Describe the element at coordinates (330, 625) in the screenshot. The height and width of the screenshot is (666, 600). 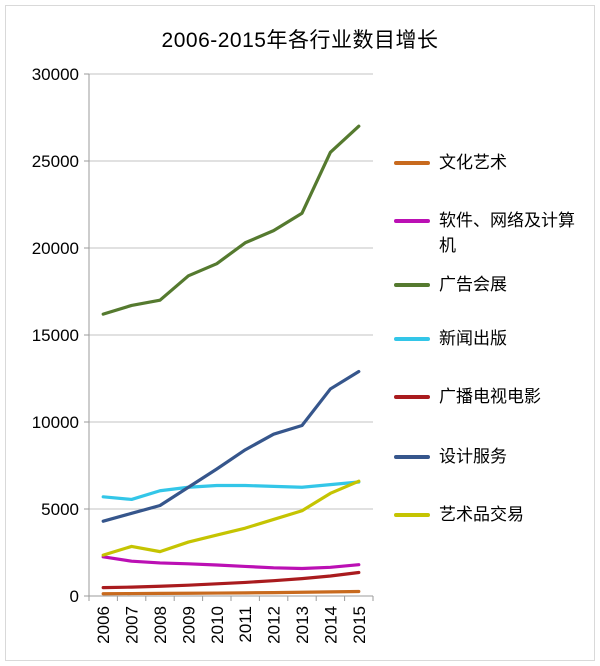
I see `x-tick-label: 2014` at that location.